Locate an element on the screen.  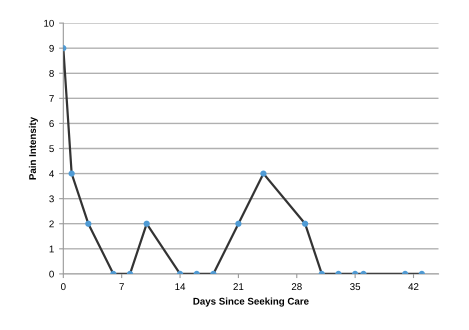
y-tick-label: 3 is located at coordinates (51, 198).